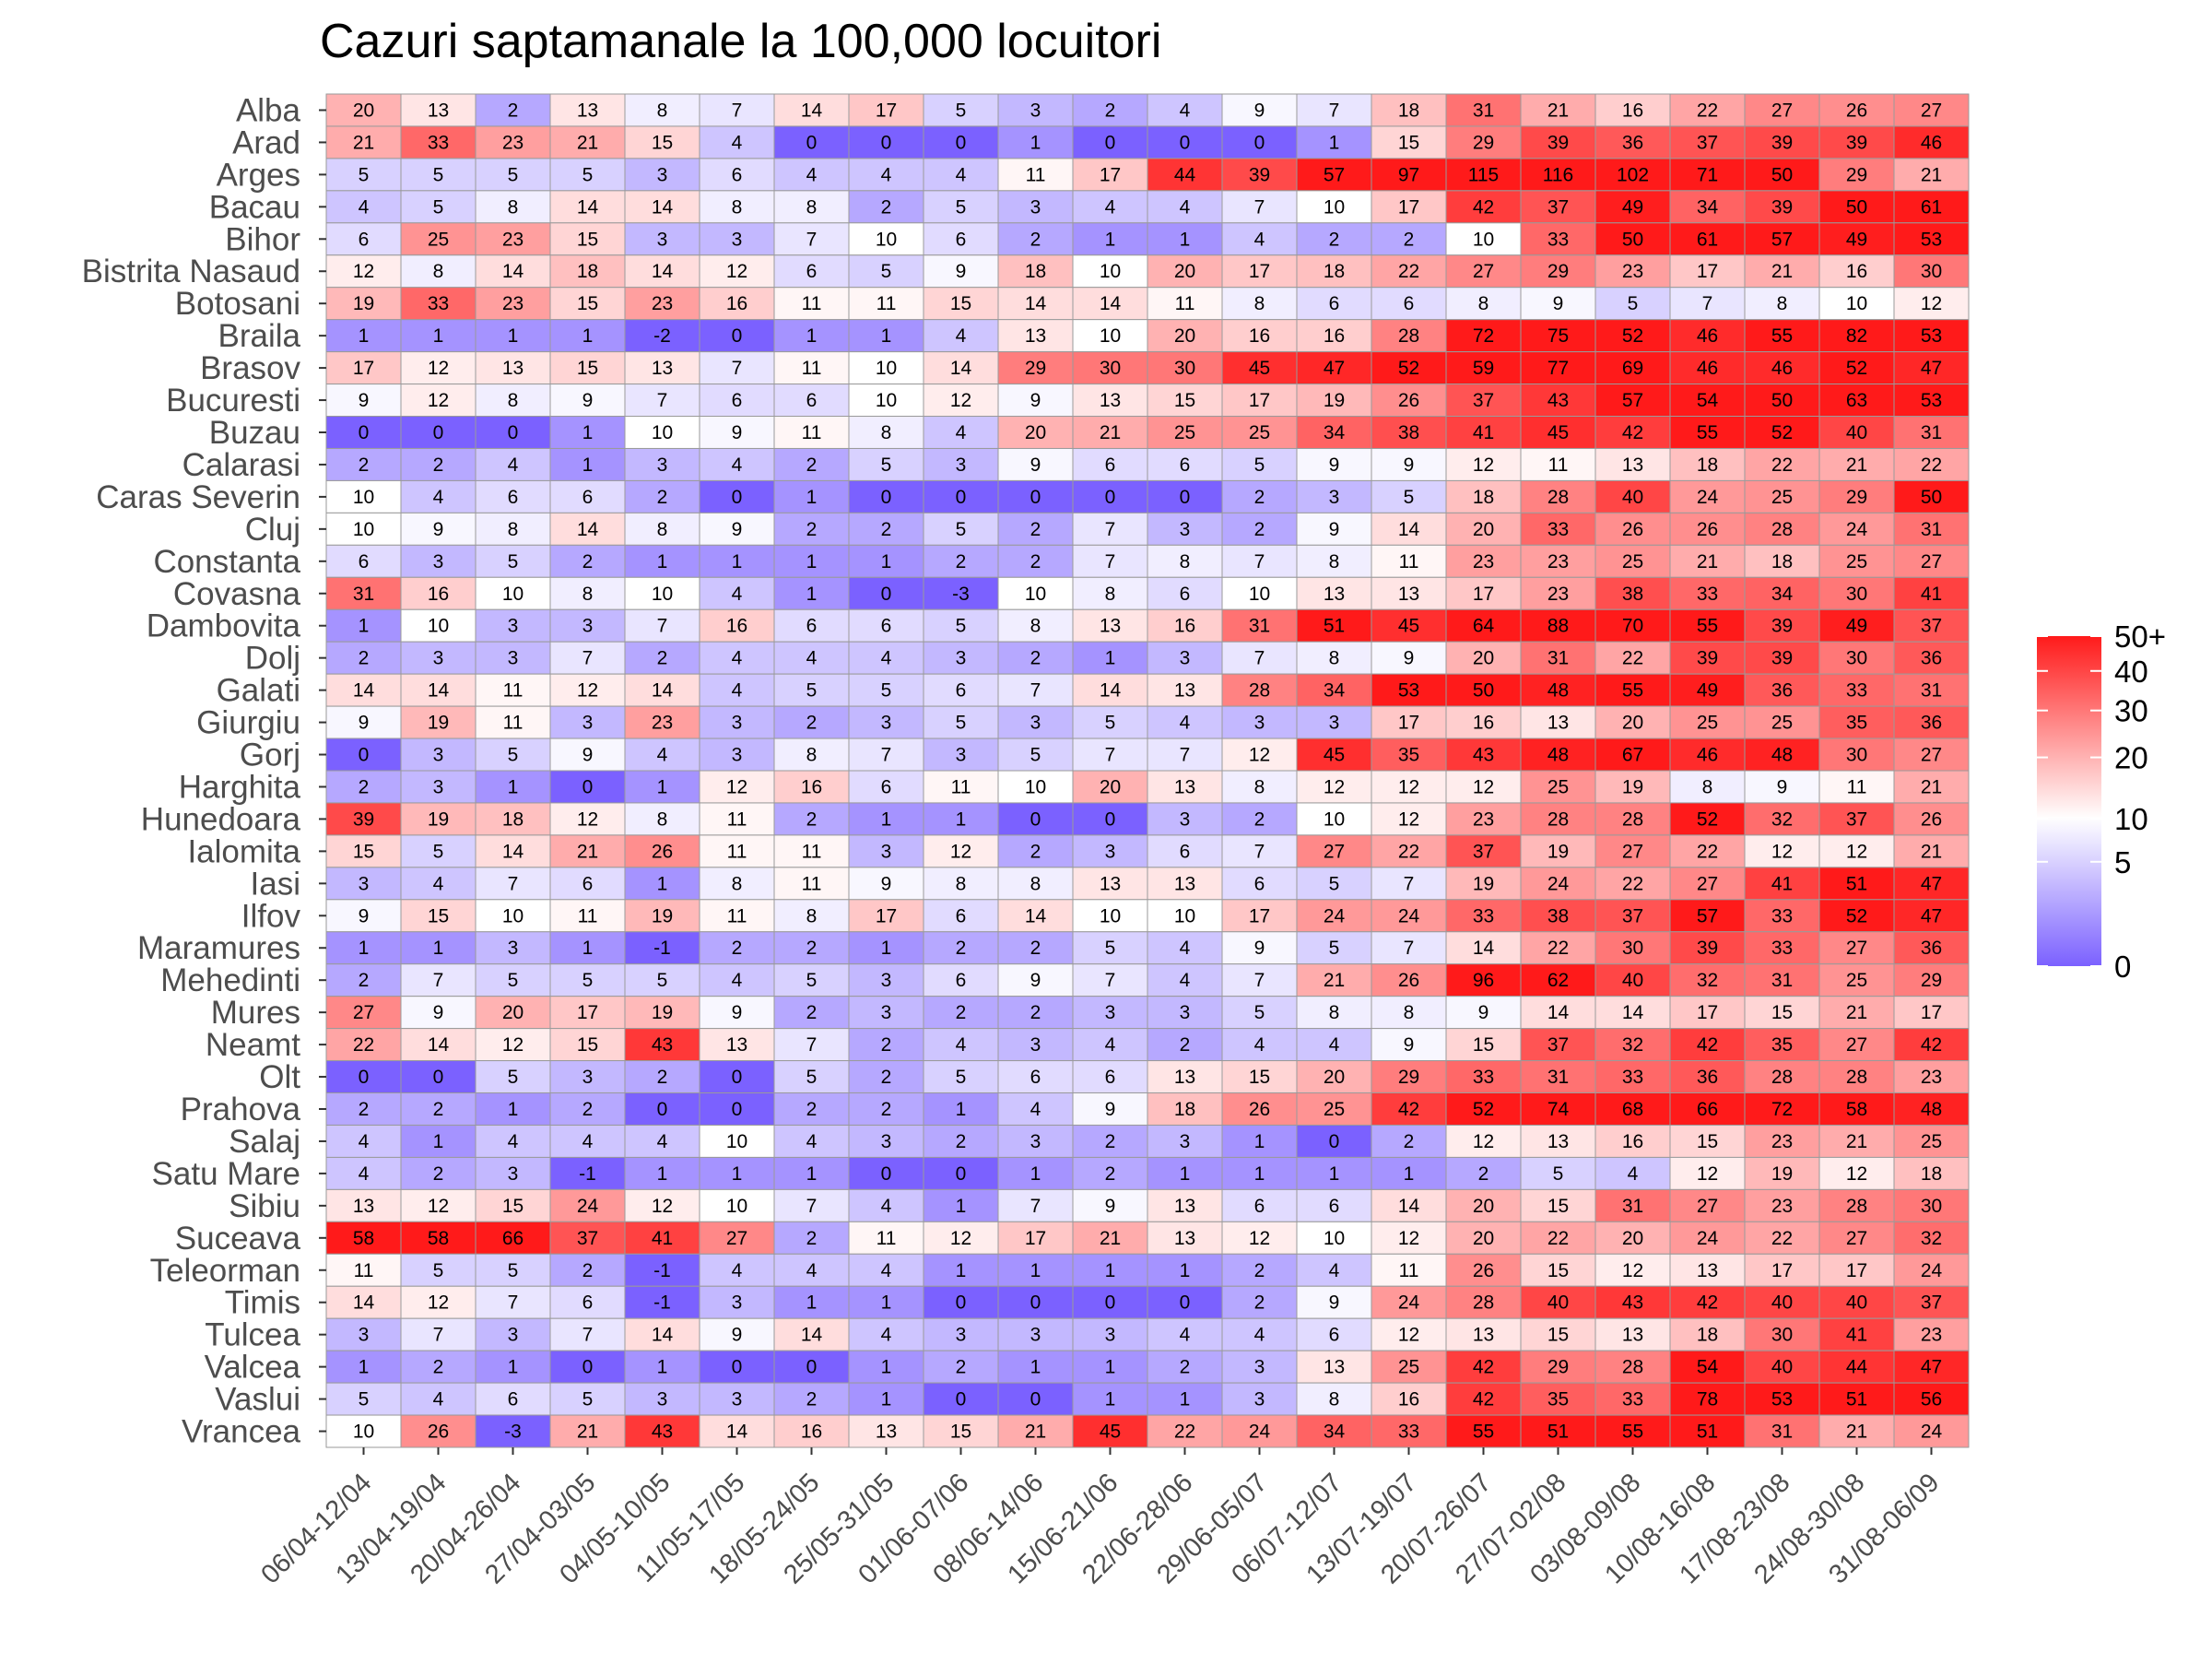 This screenshot has width=2212, height=1664. What do you see at coordinates (1707, 819) in the screenshot?
I see `cell-value-label: 52` at bounding box center [1707, 819].